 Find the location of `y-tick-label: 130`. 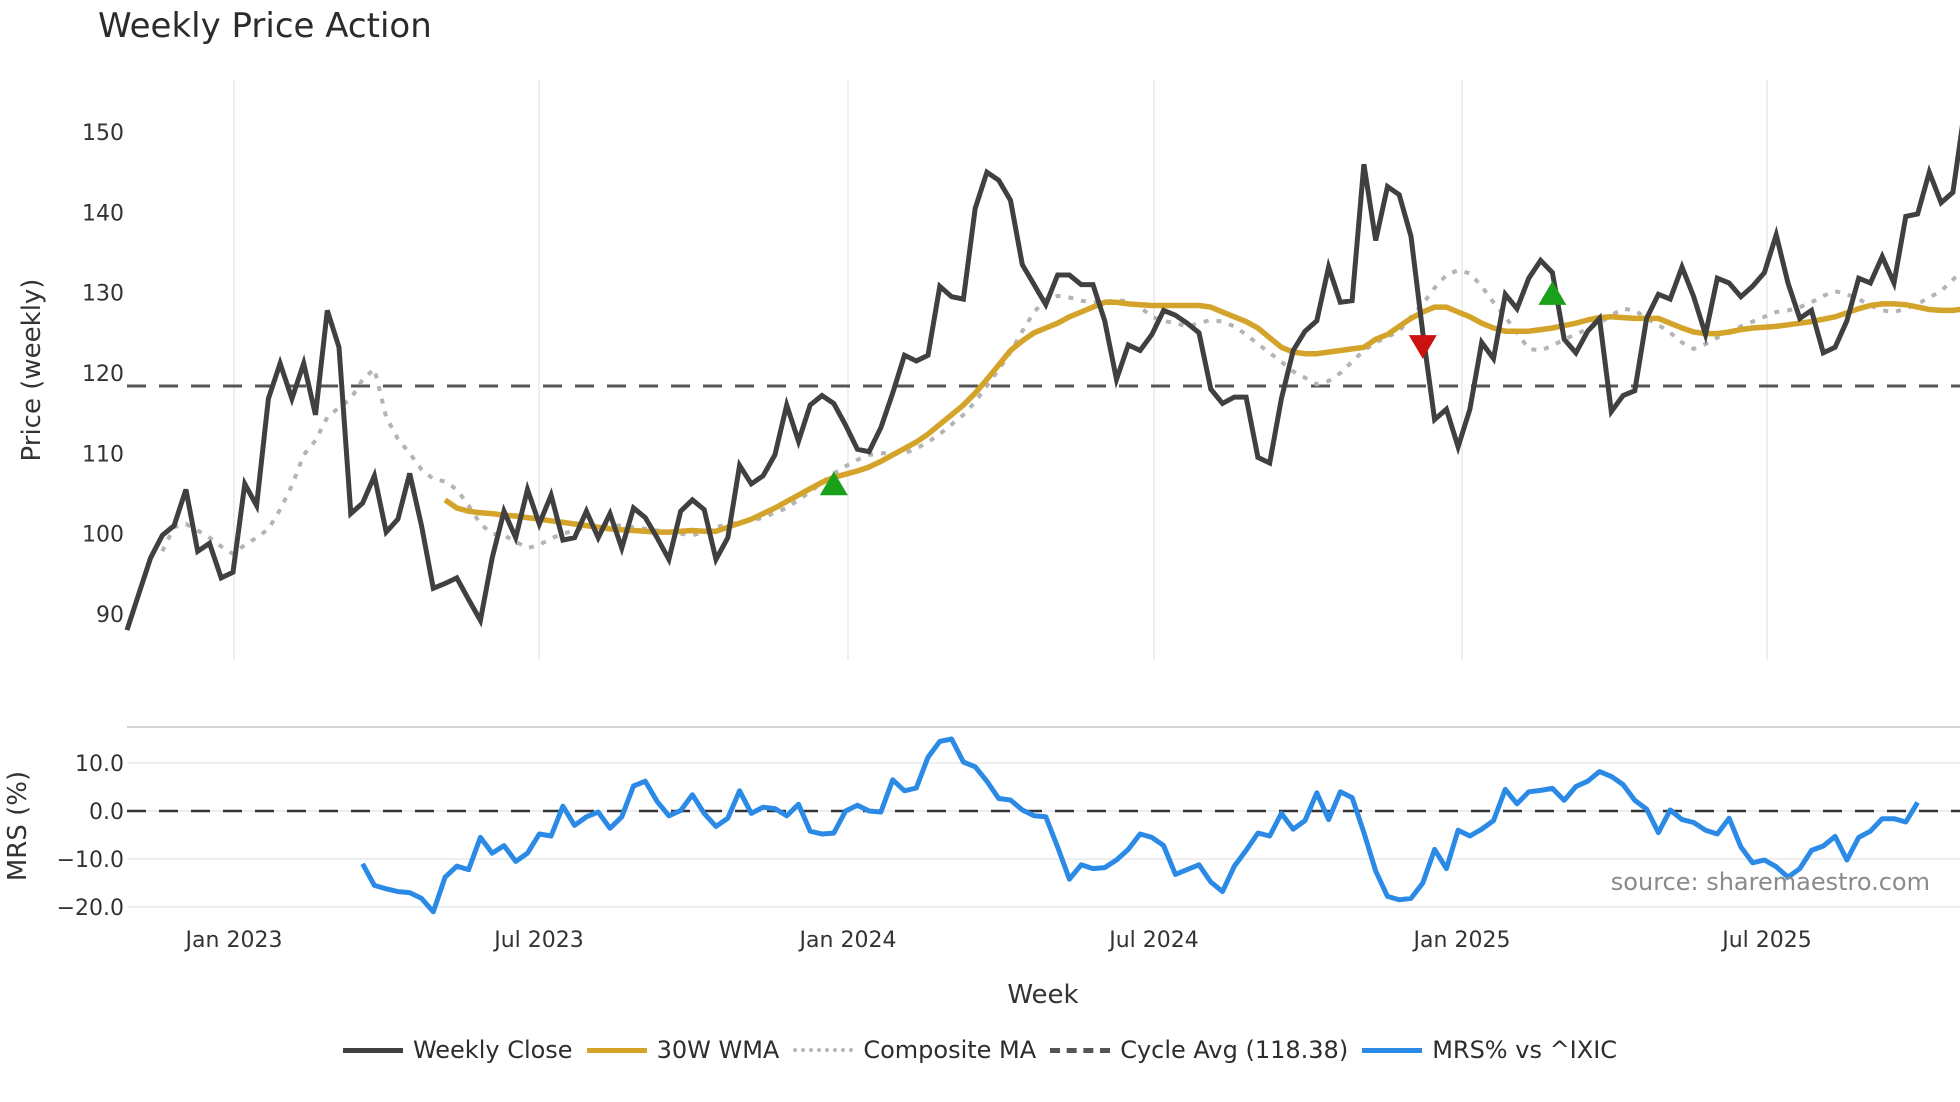

y-tick-label: 130 is located at coordinates (103, 294).